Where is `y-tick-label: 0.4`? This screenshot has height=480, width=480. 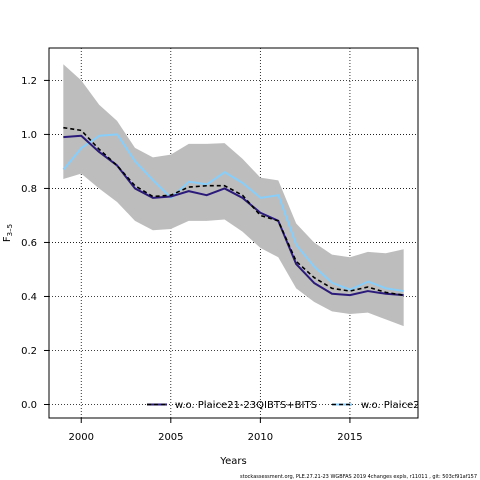 y-tick-label: 0.4 is located at coordinates (29, 297).